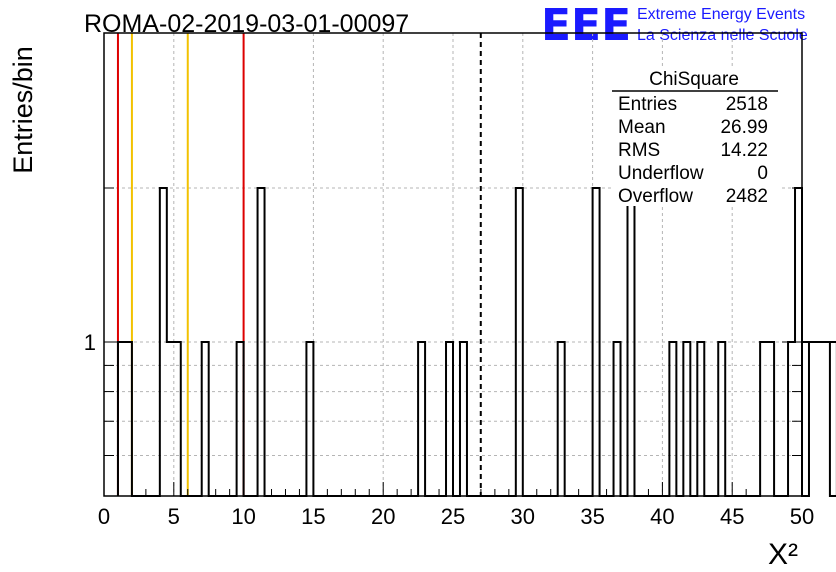 Image resolution: width=836 pixels, height=572 pixels. I want to click on stats-mean-value: 26.99, so click(744, 127).